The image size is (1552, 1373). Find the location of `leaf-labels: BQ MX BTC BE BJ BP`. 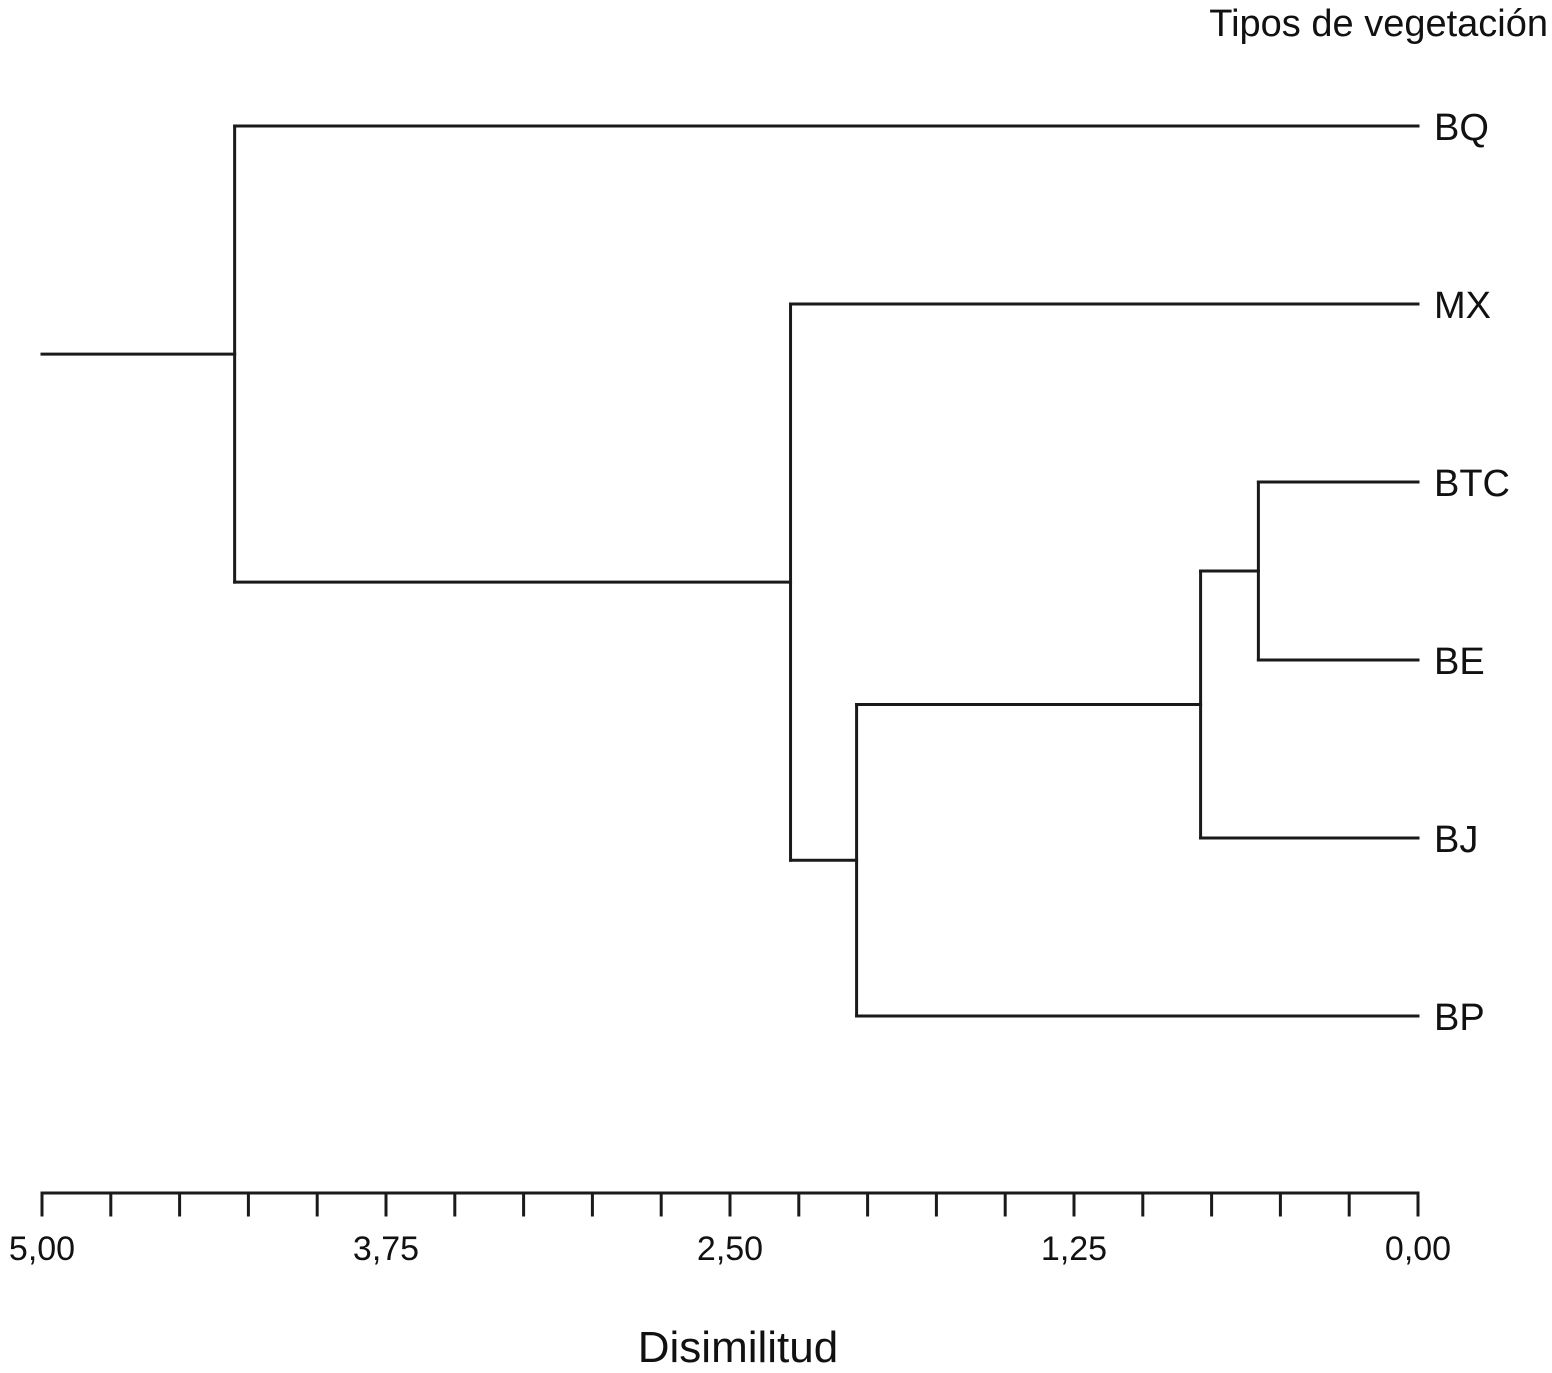

leaf-labels: BQ MX BTC BE BJ BP is located at coordinates (1472, 573).